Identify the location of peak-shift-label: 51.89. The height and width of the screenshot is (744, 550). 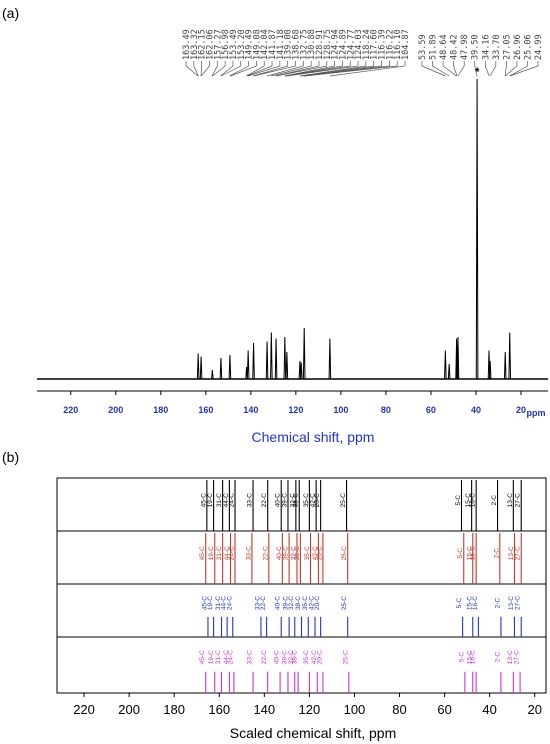
(434, 47).